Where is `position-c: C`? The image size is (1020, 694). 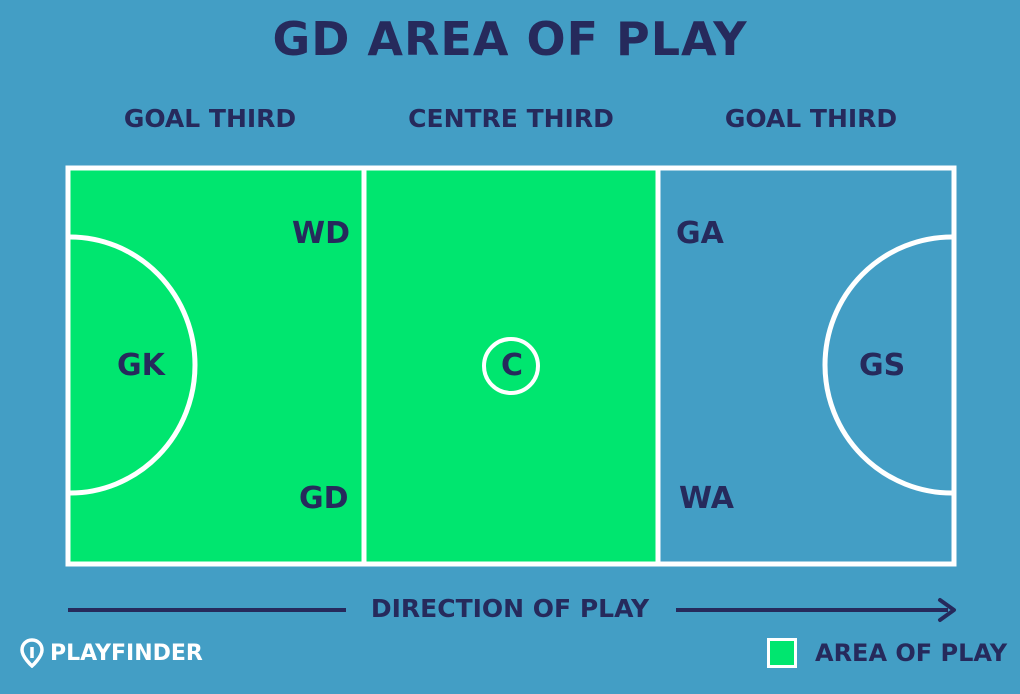 position-c: C is located at coordinates (512, 365).